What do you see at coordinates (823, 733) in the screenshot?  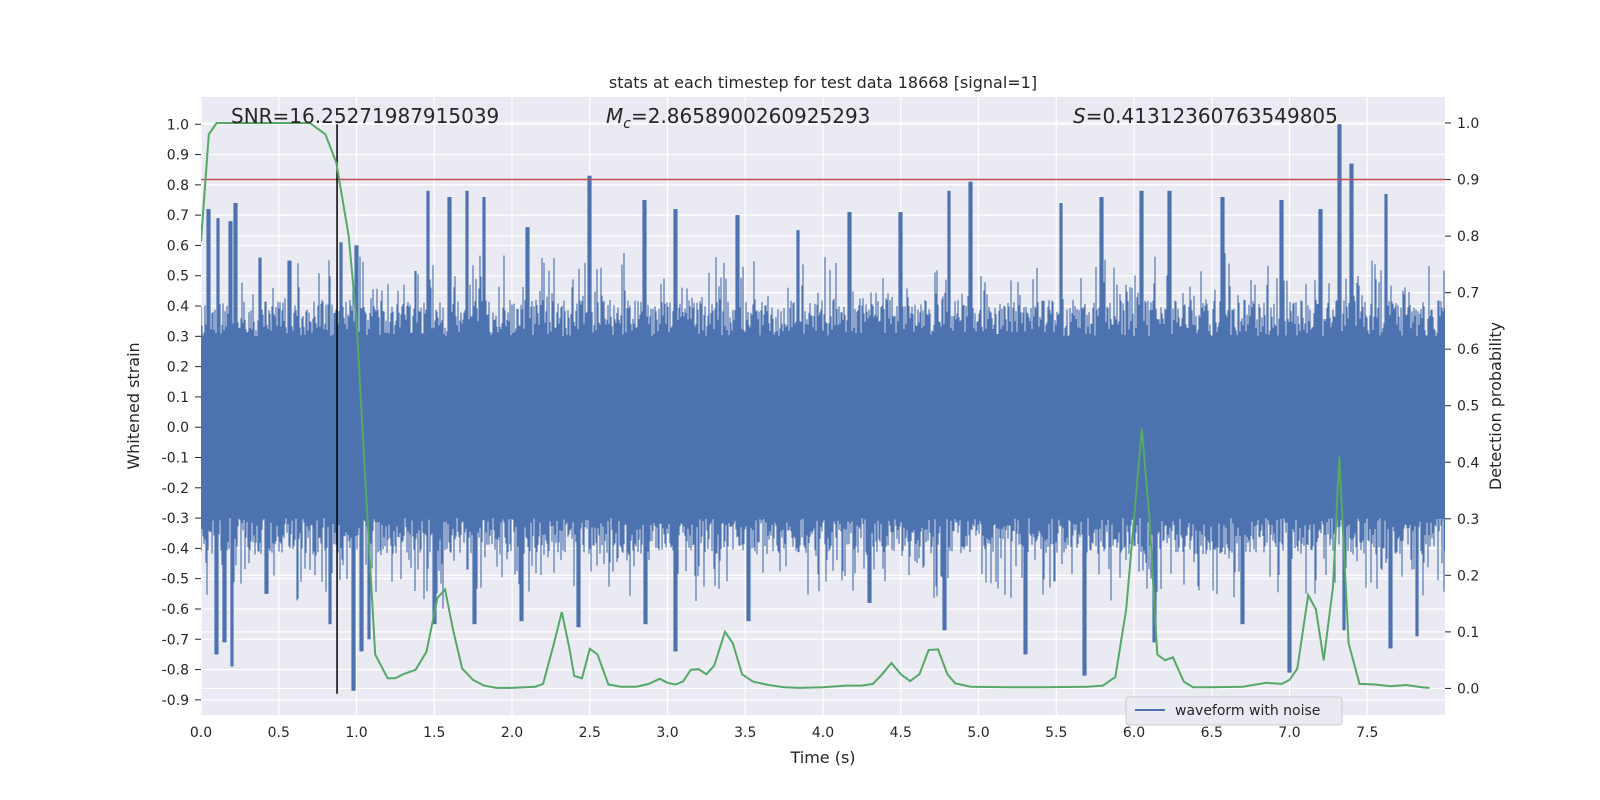 I see `x-tick-label: 4.0` at bounding box center [823, 733].